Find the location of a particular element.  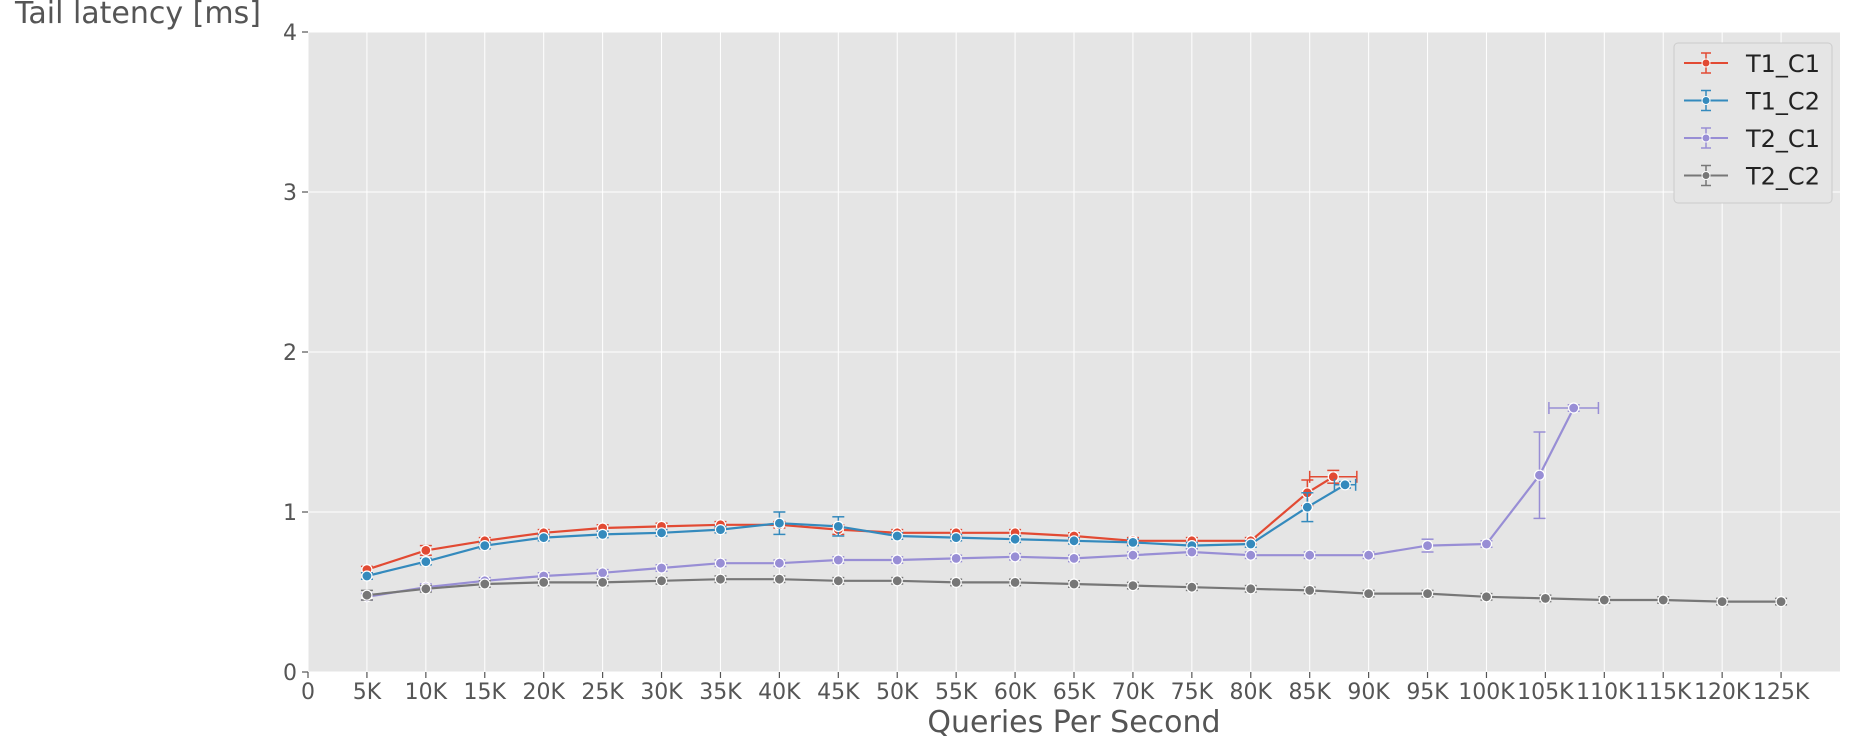

legend-label: T2_C1 is located at coordinates (1782, 139).